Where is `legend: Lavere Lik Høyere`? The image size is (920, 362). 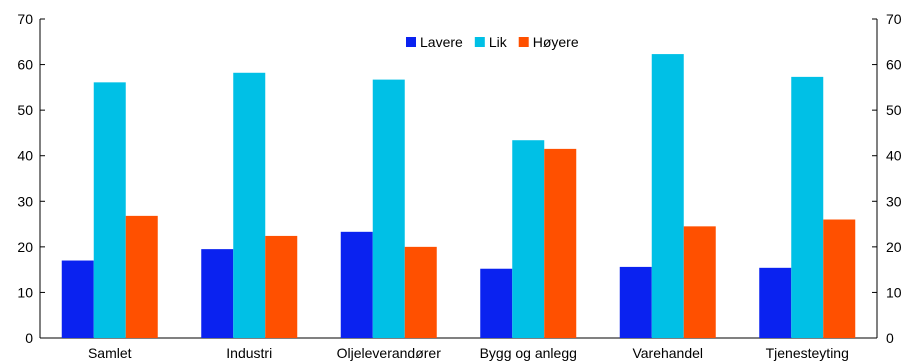 legend: Lavere Lik Høyere is located at coordinates (492, 42).